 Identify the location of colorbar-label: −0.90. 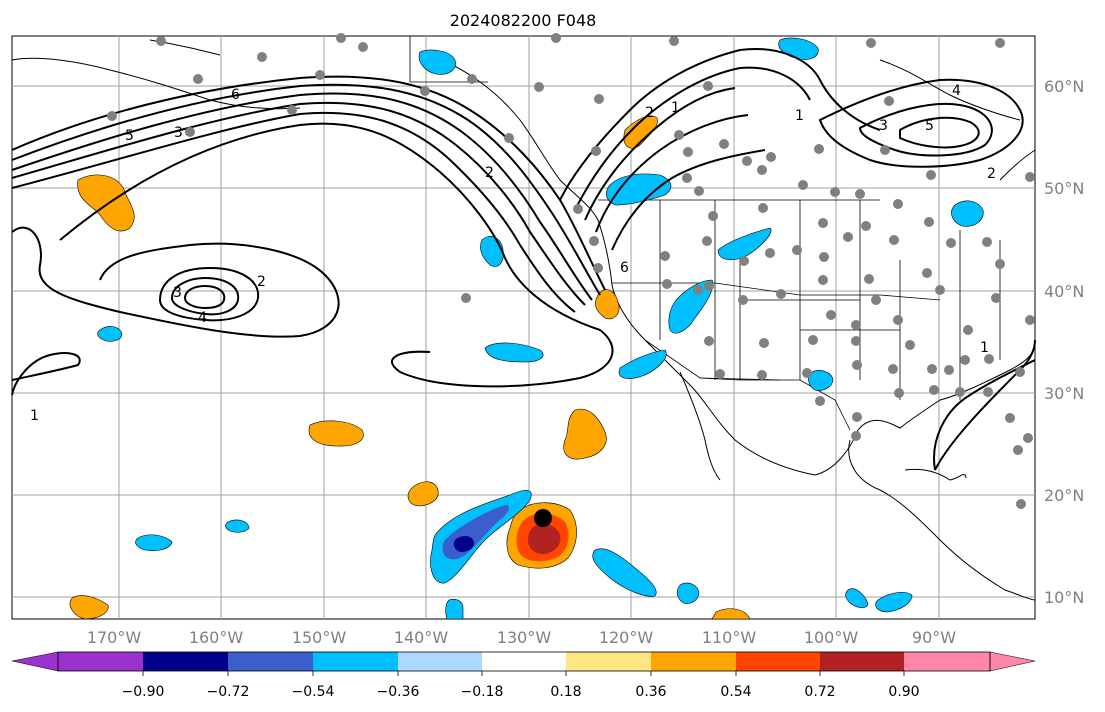
(143, 692).